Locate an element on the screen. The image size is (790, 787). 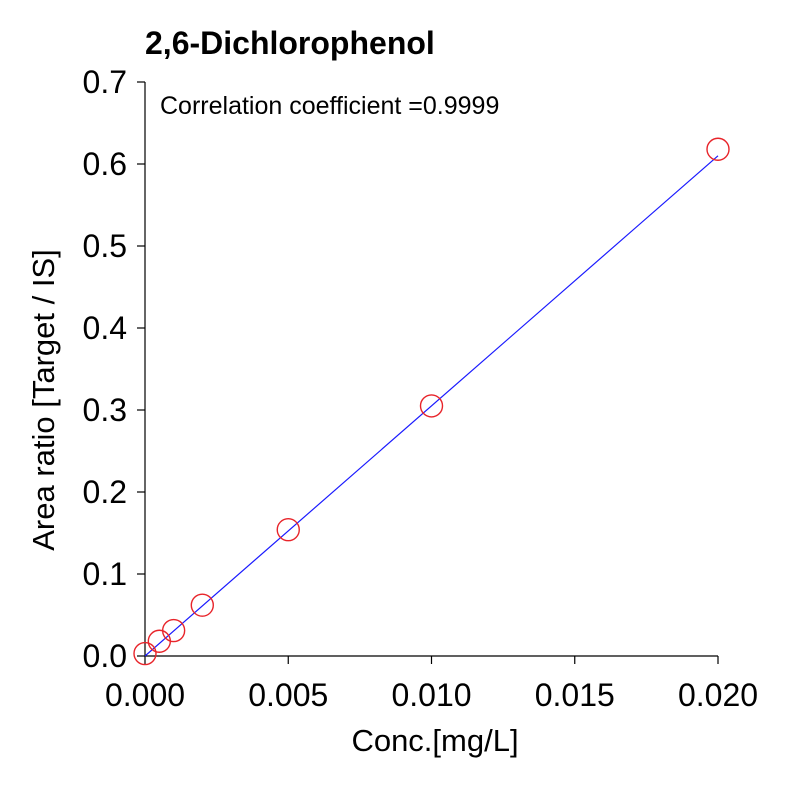
y-tick-label: 0.0 is located at coordinates (105, 656).